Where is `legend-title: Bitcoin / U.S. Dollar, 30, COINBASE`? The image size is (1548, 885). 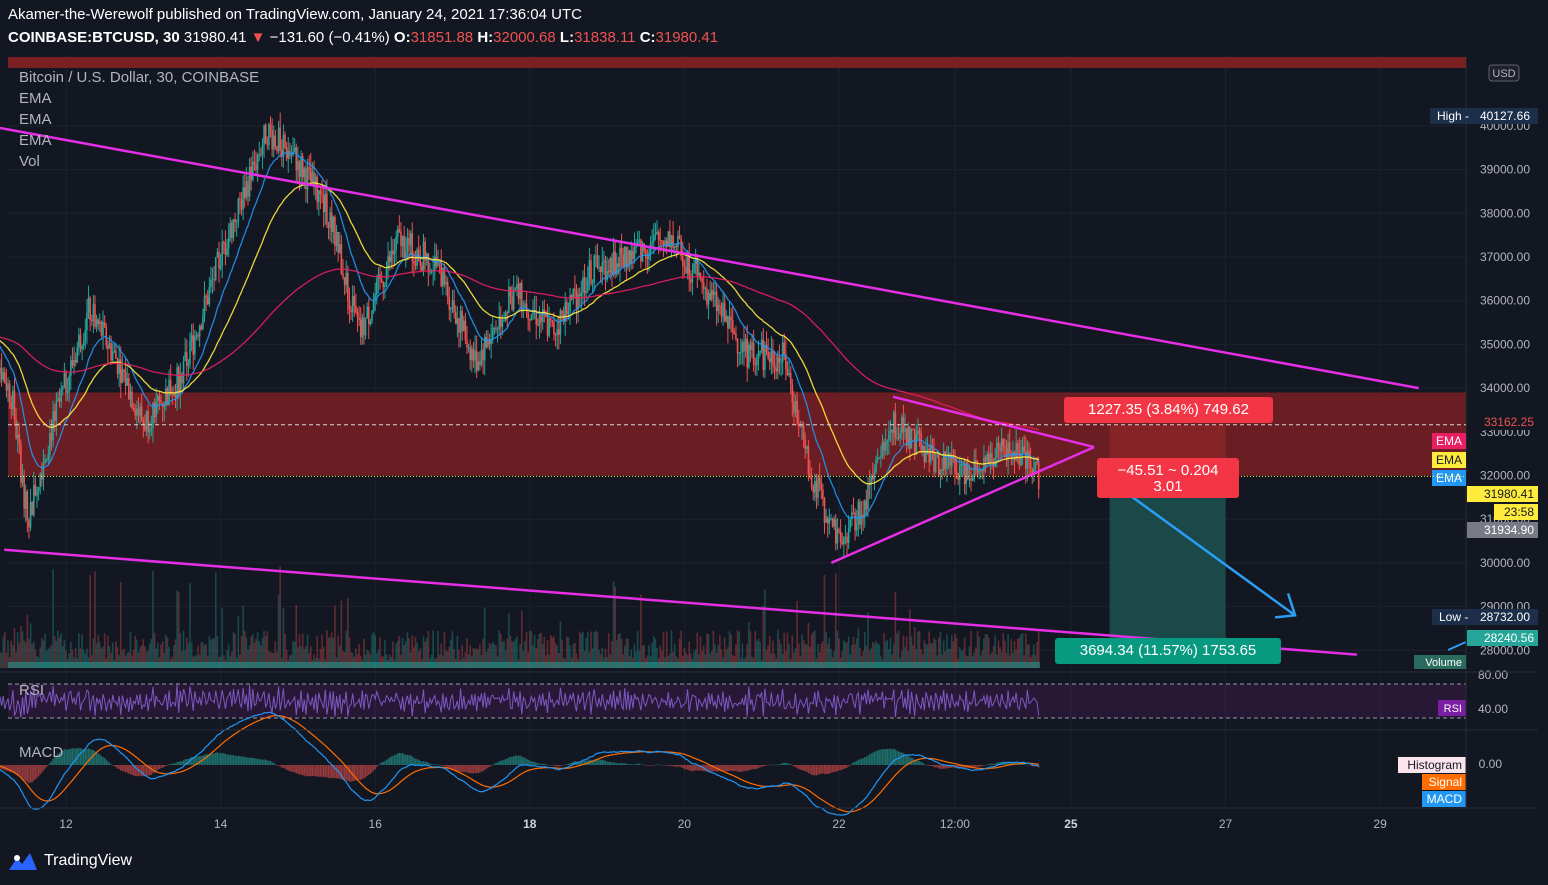
legend-title: Bitcoin / U.S. Dollar, 30, COINBASE is located at coordinates (139, 77).